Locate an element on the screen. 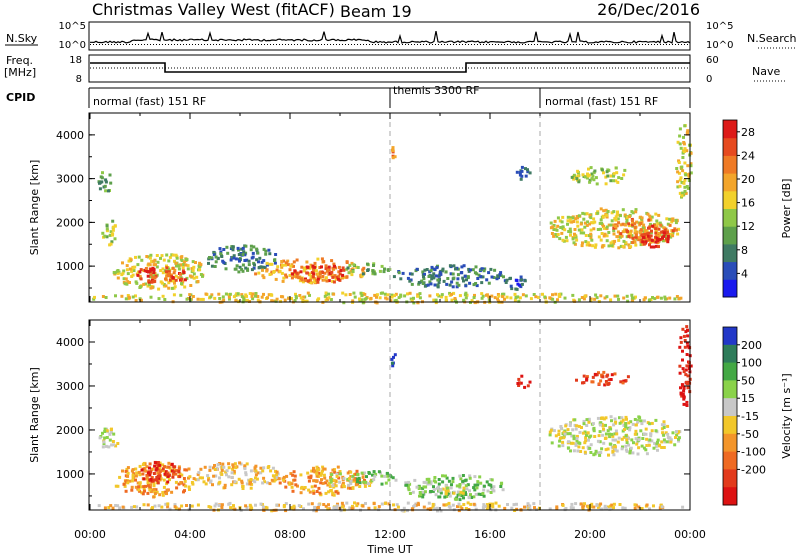 The width and height of the screenshot is (800, 558). time-tick-label-6: 00:00 is located at coordinates (690, 534).